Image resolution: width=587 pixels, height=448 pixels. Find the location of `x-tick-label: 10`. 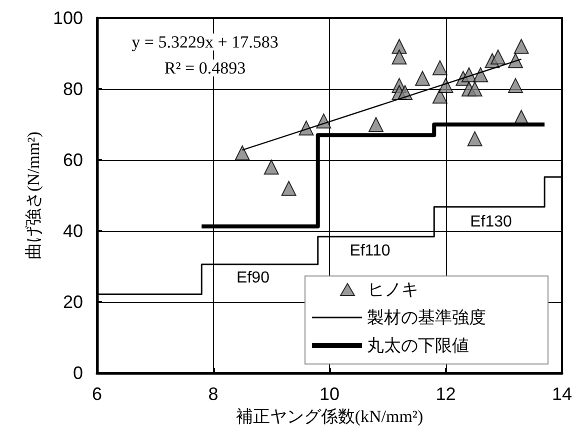

x-tick-label: 10 is located at coordinates (329, 394).